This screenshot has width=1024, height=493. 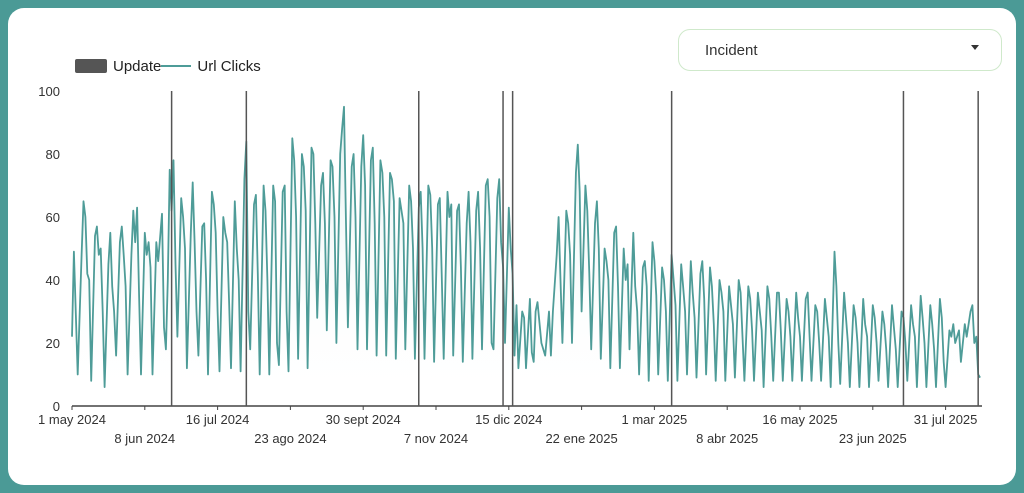 What do you see at coordinates (72, 419) in the screenshot?
I see `x-tick-label: 1 may 2024` at bounding box center [72, 419].